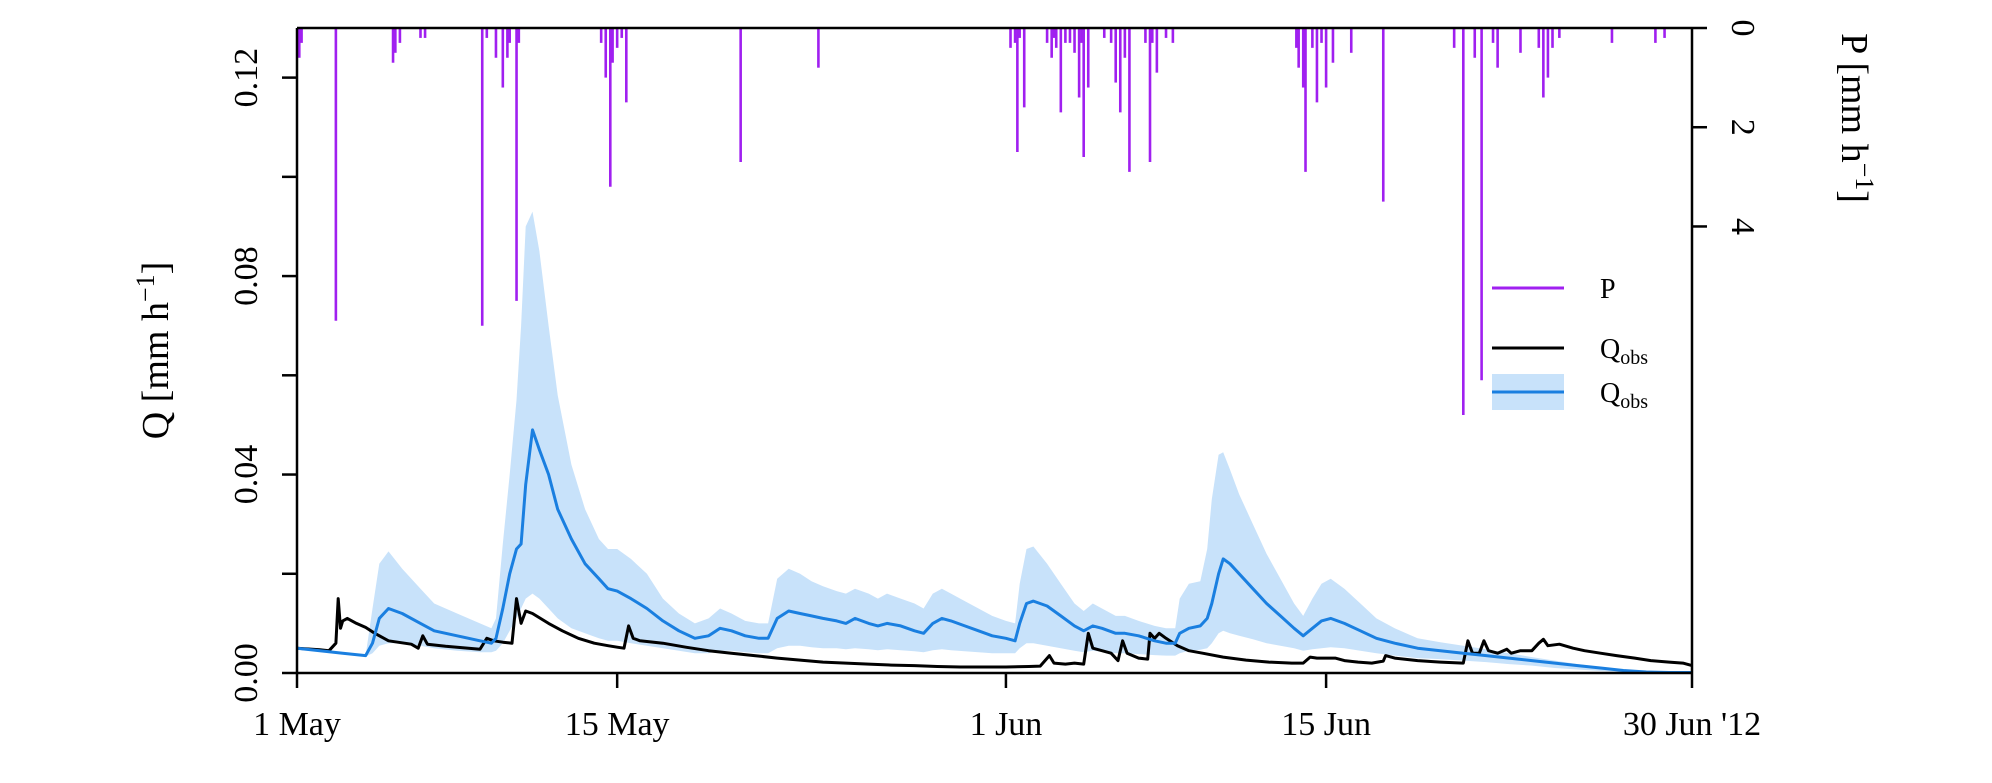  Describe the element at coordinates (617, 724) in the screenshot. I see `x-tick-label-1: 15 May` at that location.